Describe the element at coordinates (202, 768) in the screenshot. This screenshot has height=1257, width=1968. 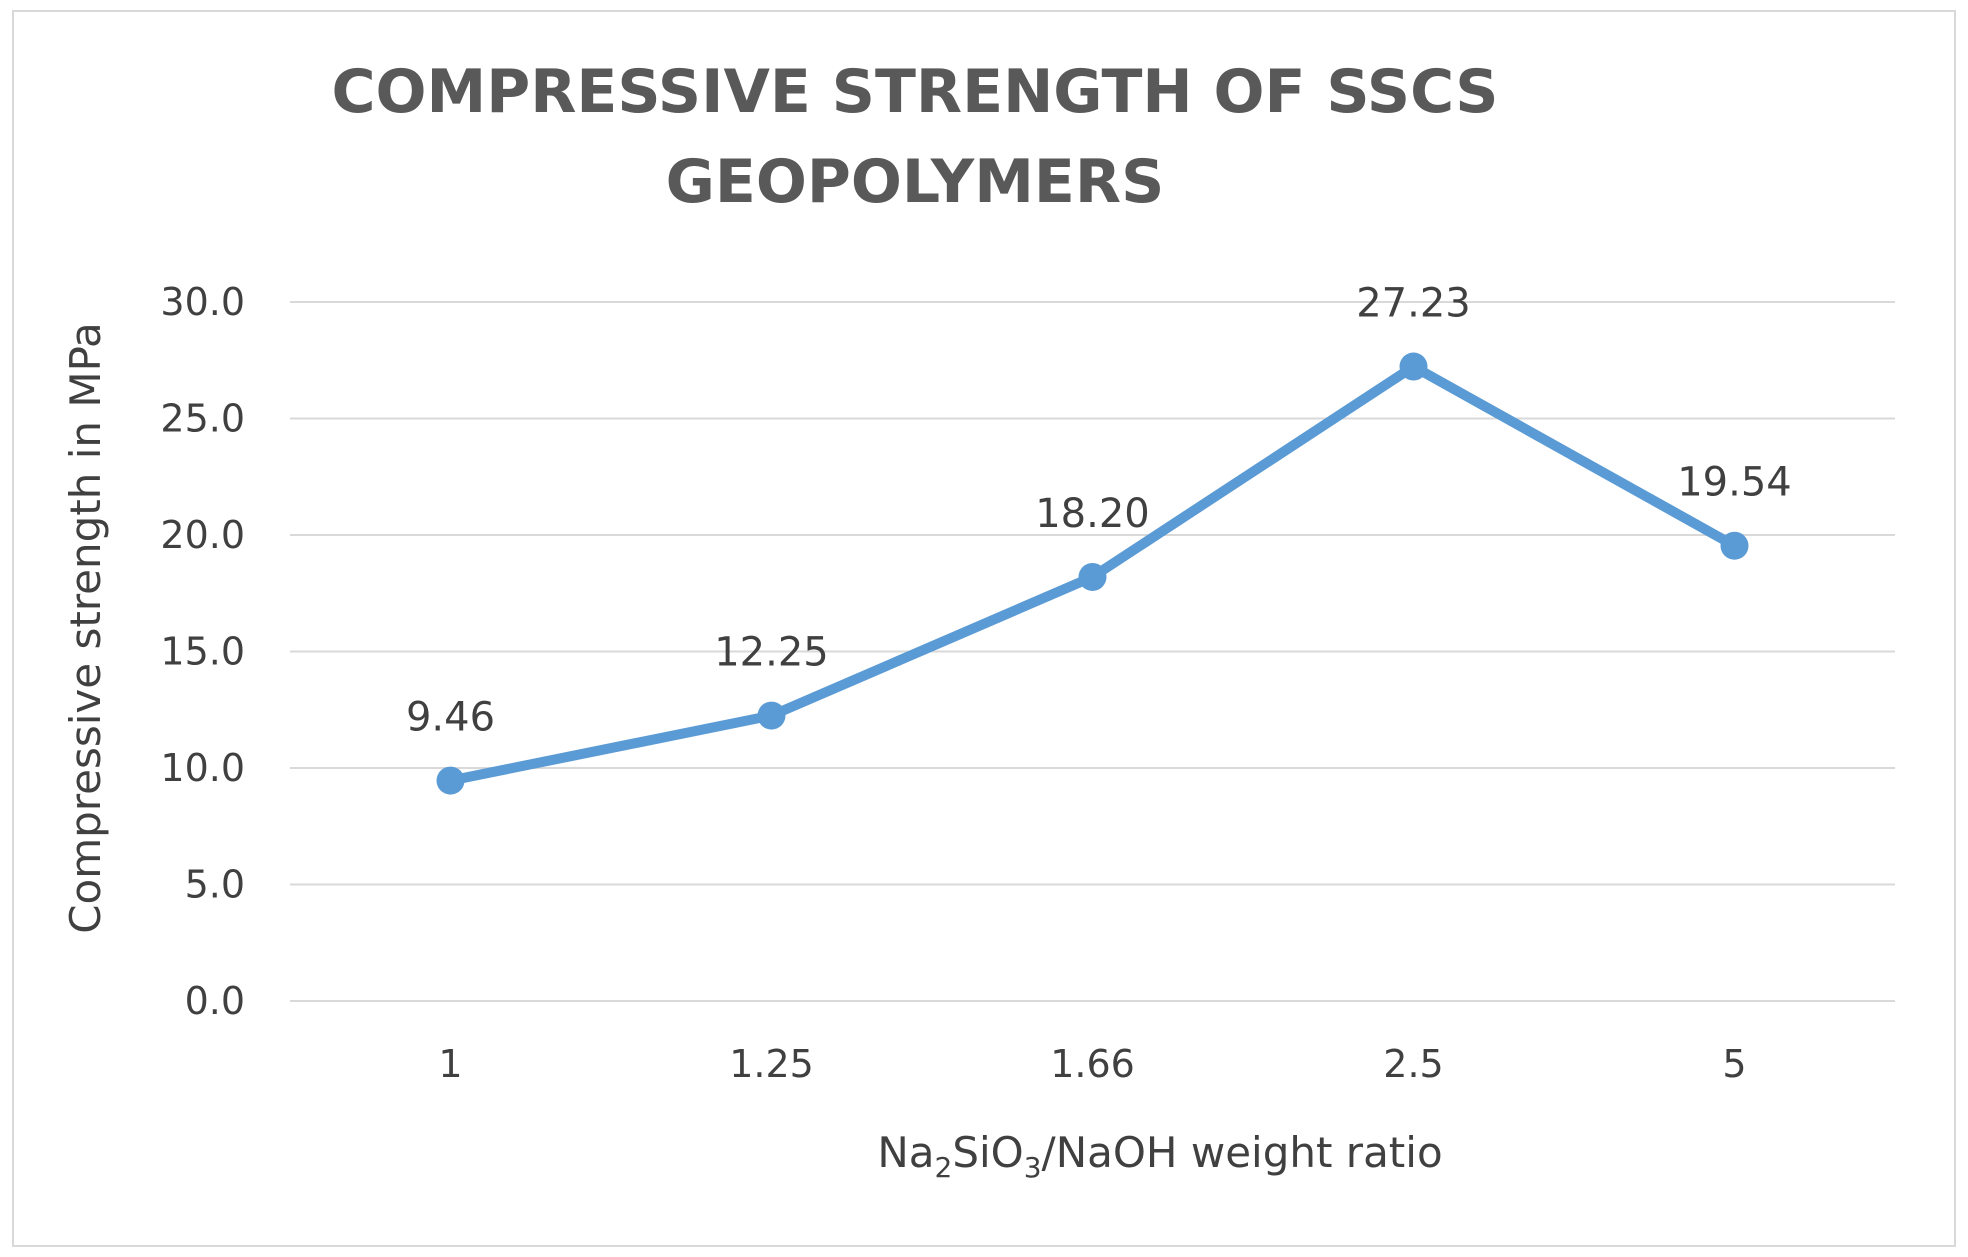
I see `y-tick-label: 10.0` at that location.